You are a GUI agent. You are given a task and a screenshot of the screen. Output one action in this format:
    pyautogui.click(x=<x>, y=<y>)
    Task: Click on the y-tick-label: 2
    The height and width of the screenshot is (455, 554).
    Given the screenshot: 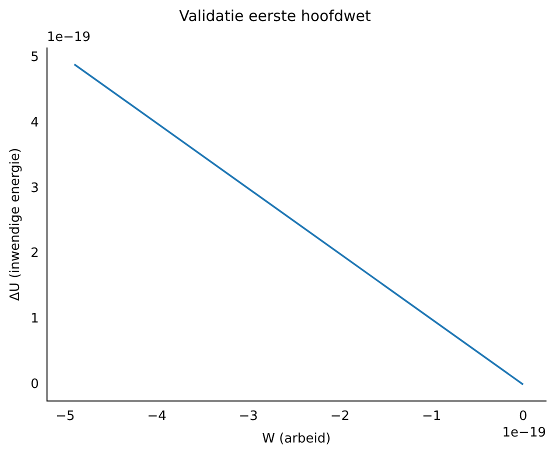 What is the action you would take?
    pyautogui.click(x=34, y=254)
    